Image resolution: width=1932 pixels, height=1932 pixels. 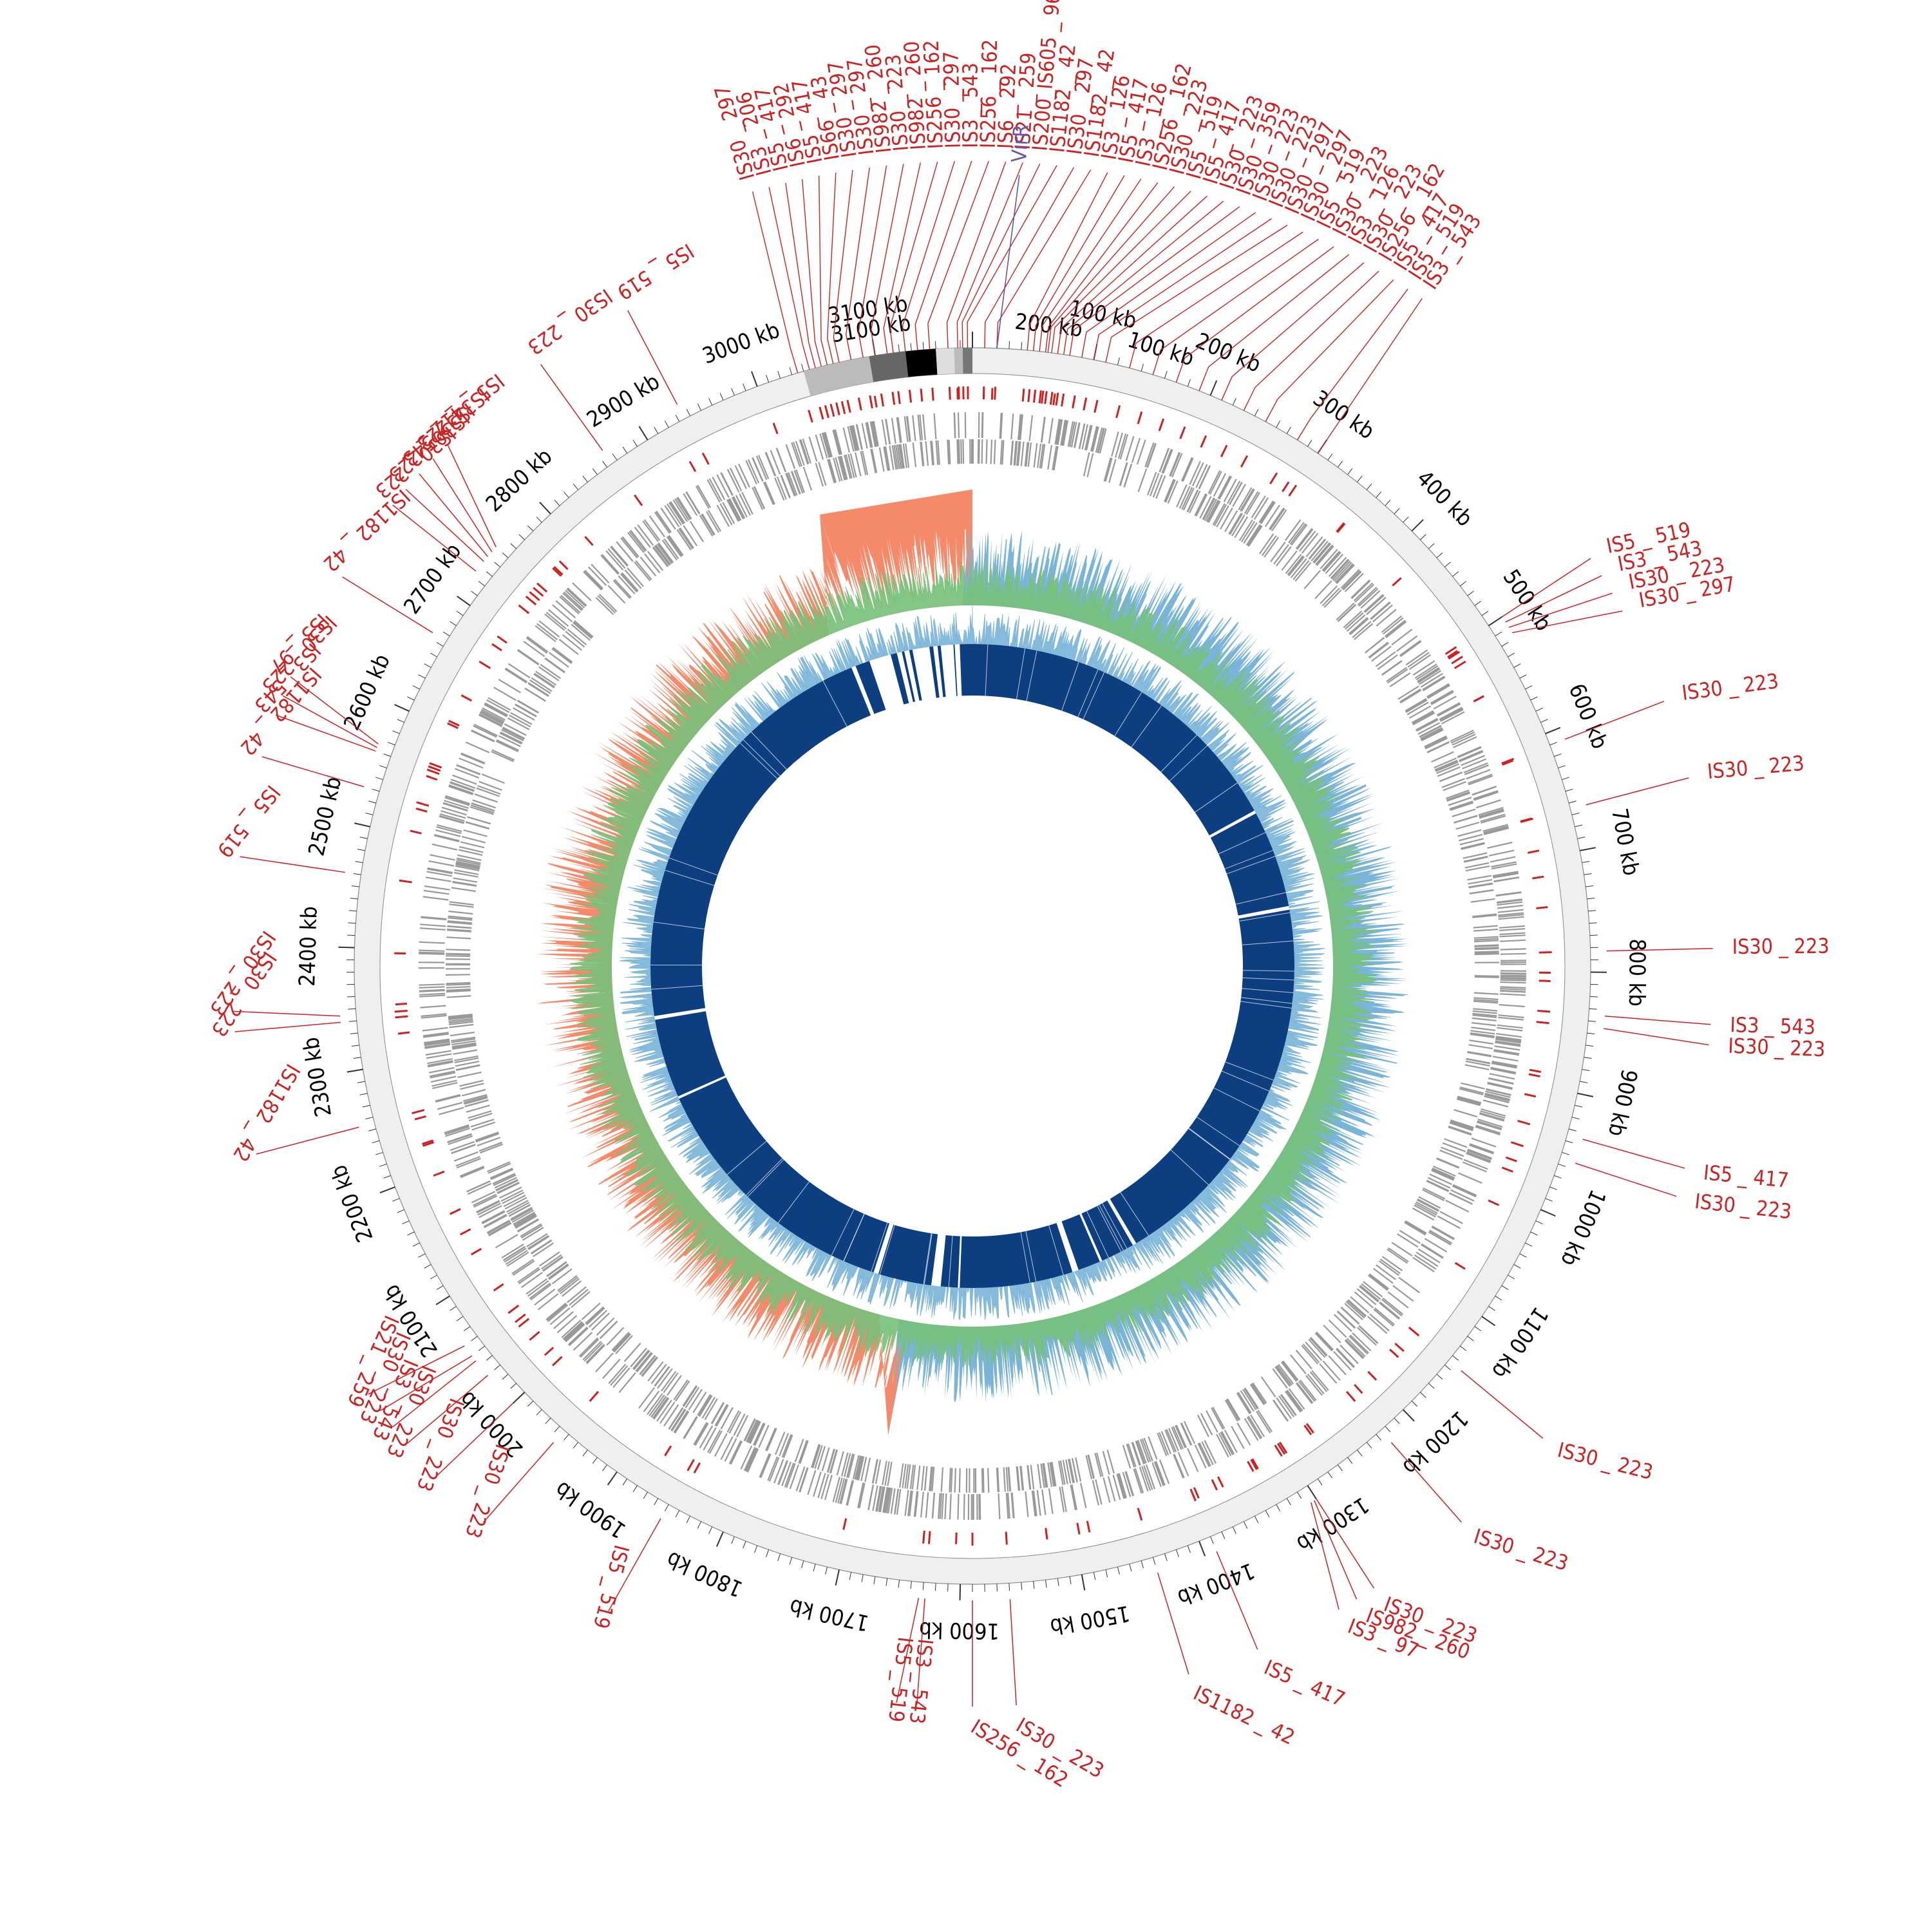 What do you see at coordinates (656, 271) in the screenshot?
I see `is-element-label: IS5 _ 519` at bounding box center [656, 271].